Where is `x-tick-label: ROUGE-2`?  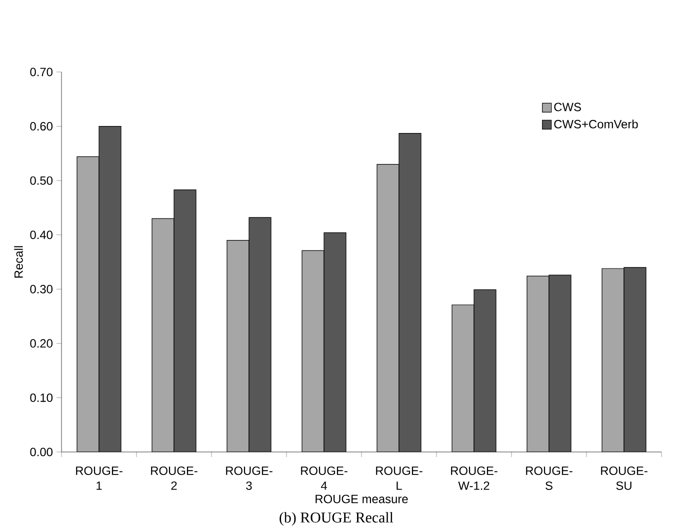
x-tick-label: ROUGE-2 is located at coordinates (174, 478).